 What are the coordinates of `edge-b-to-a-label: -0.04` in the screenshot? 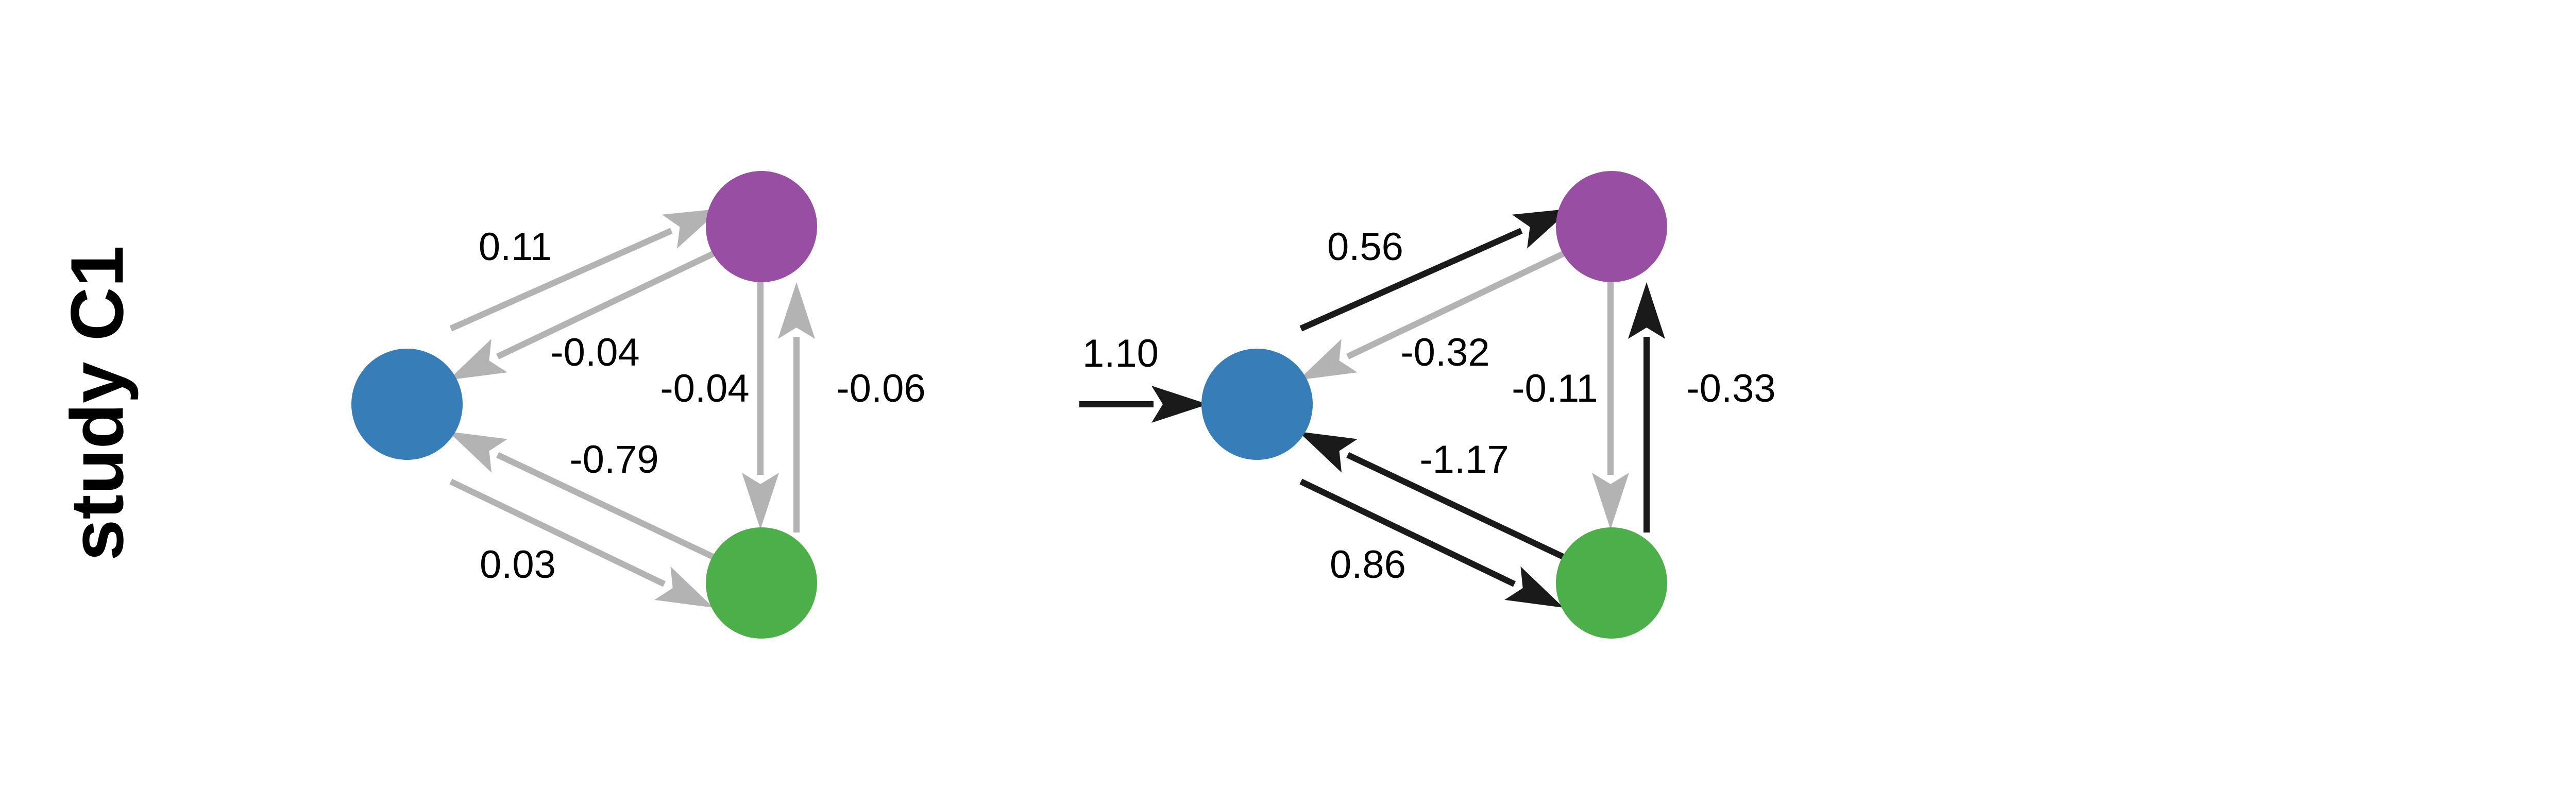 It's located at (594, 353).